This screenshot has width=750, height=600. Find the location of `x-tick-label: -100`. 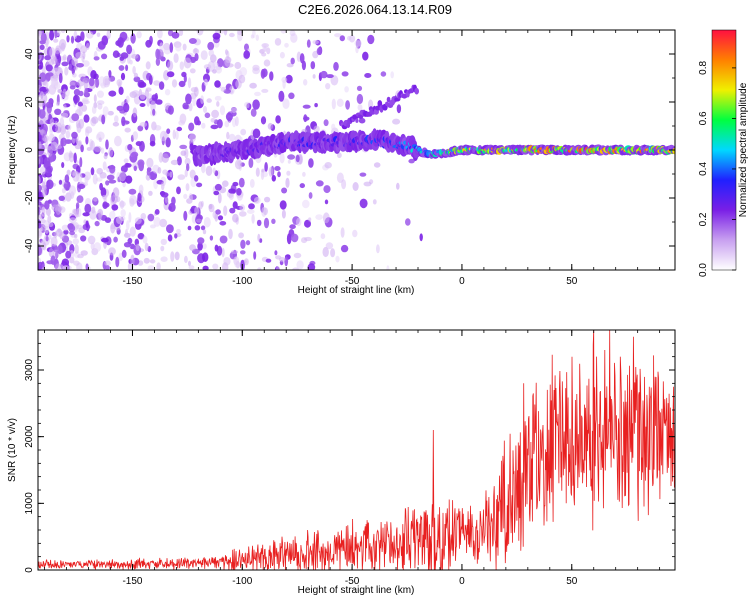

x-tick-label: -100 is located at coordinates (242, 281).